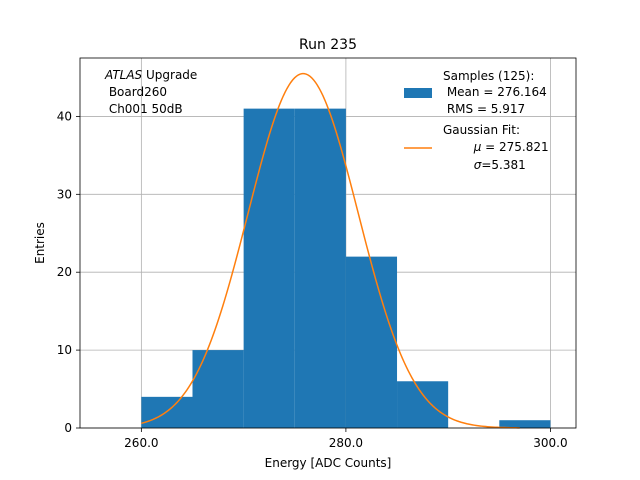  Describe the element at coordinates (136, 92) in the screenshot. I see `annotation-board: Board260` at that location.